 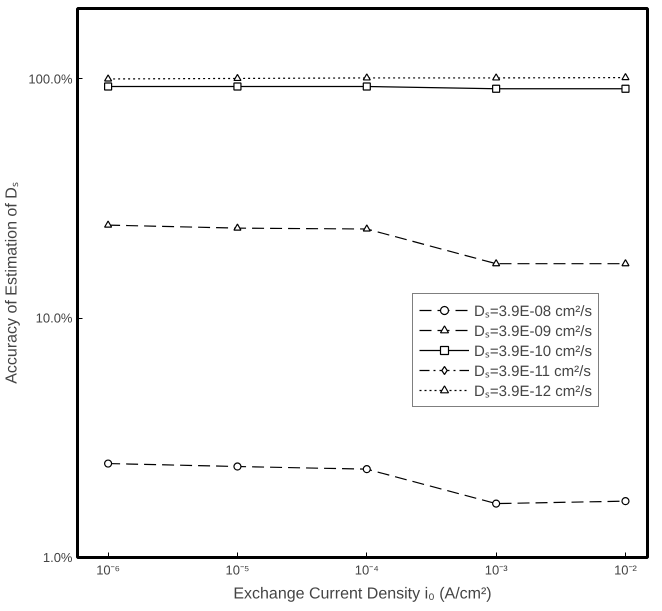 I want to click on legend-label: Dₛ=3.9E-11 cm²/s, so click(x=532, y=371).